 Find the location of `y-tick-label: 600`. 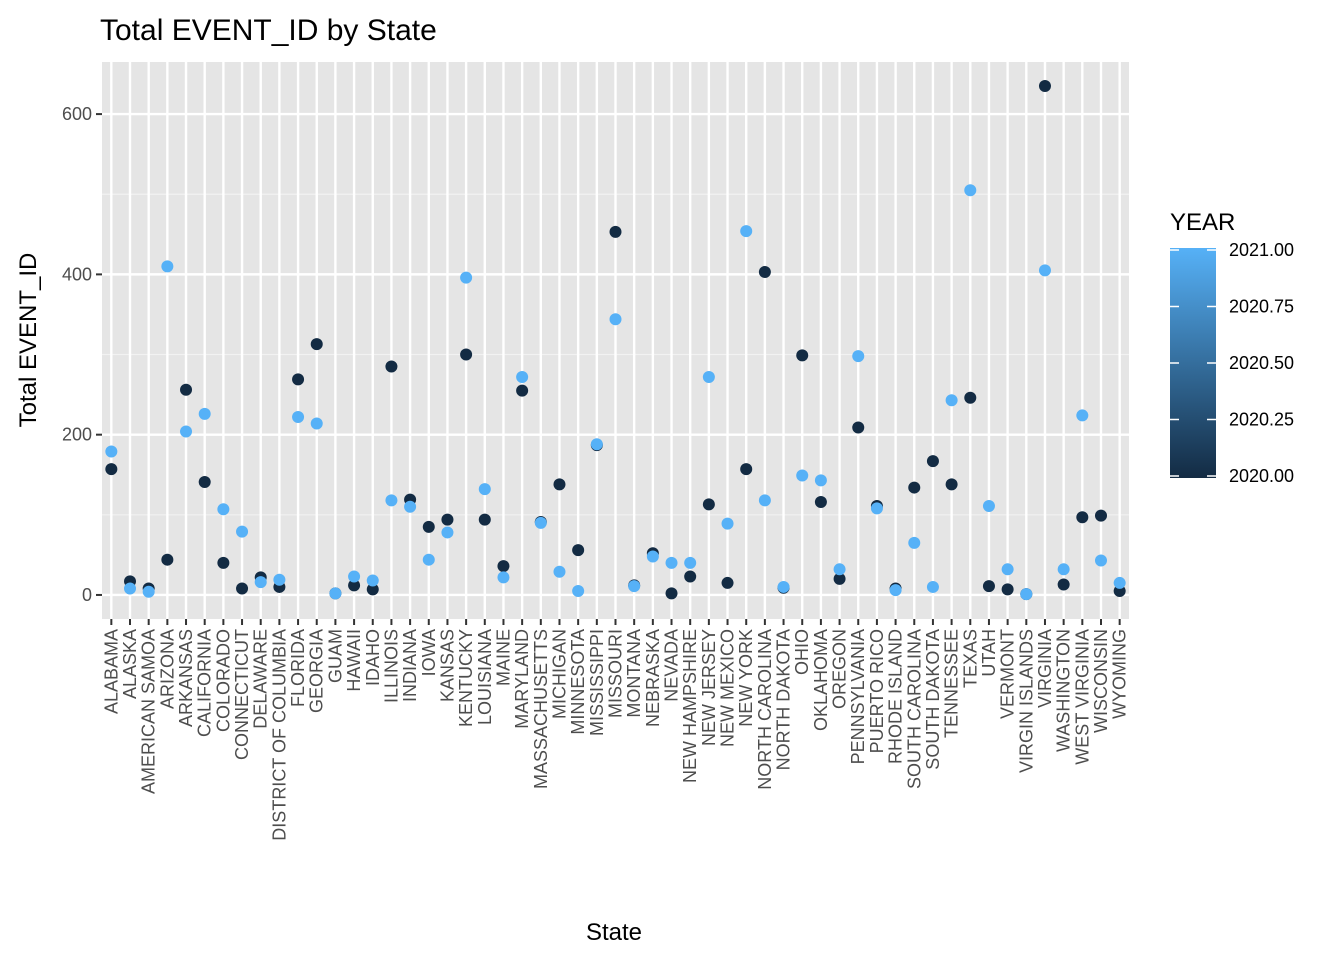

y-tick-label: 600 is located at coordinates (77, 114).